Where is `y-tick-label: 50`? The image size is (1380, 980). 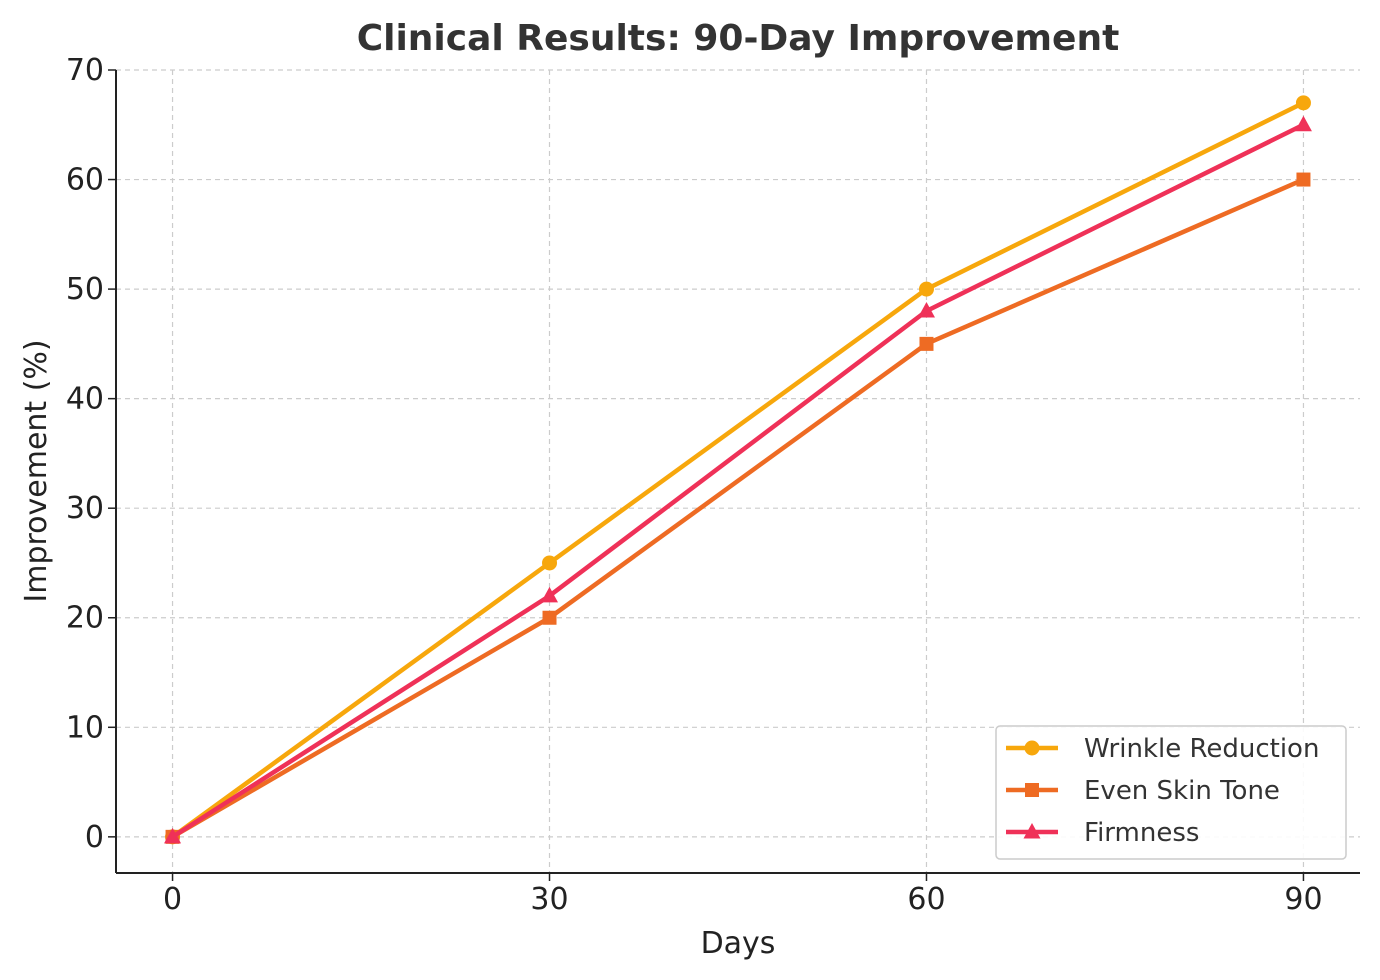 y-tick-label: 50 is located at coordinates (85, 289).